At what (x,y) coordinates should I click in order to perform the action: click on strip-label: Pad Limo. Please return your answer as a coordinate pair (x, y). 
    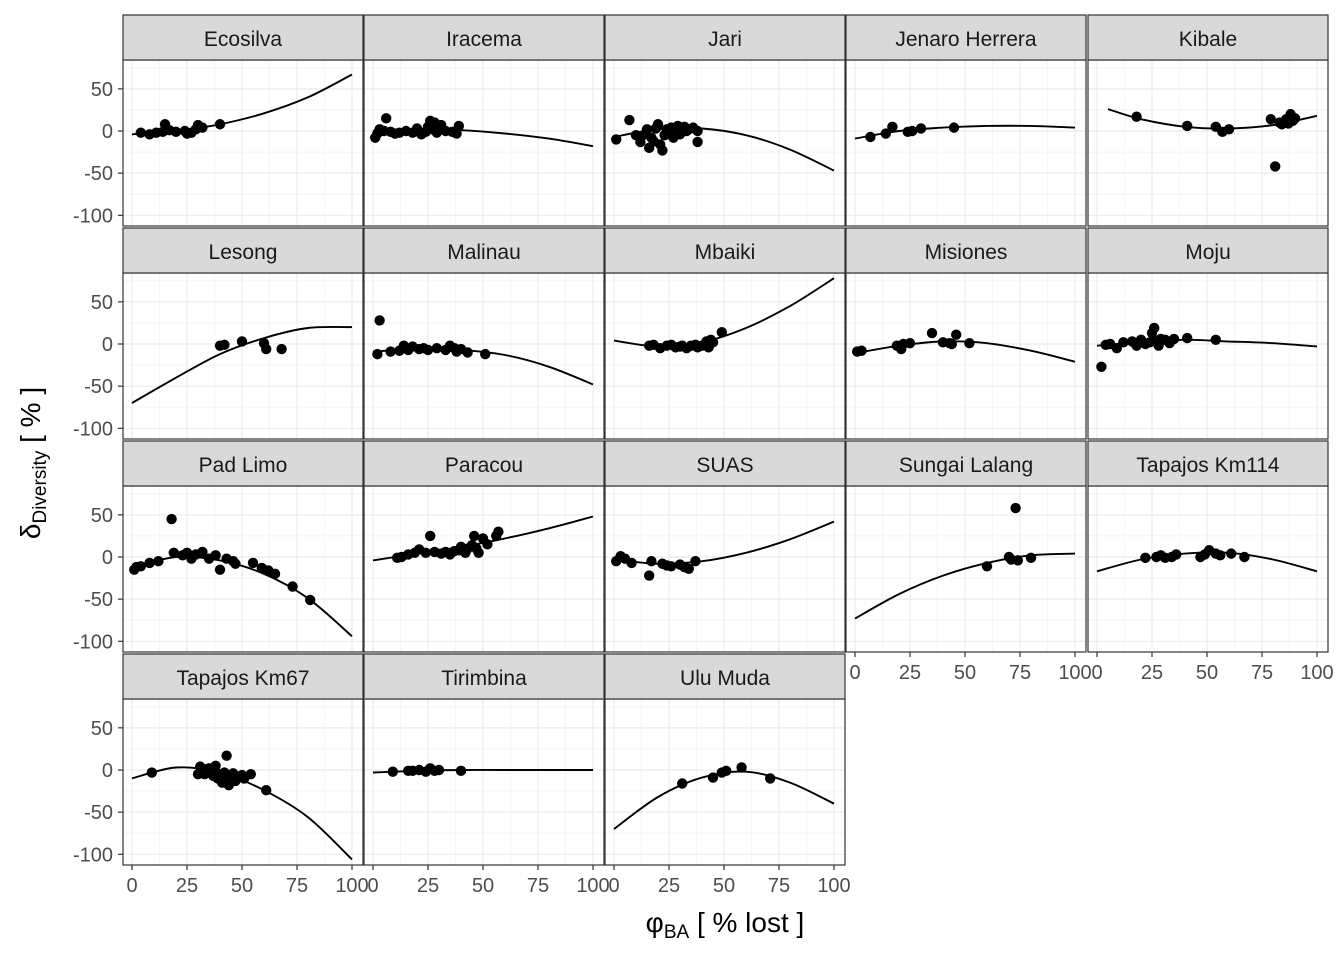
    Looking at the image, I should click on (243, 465).